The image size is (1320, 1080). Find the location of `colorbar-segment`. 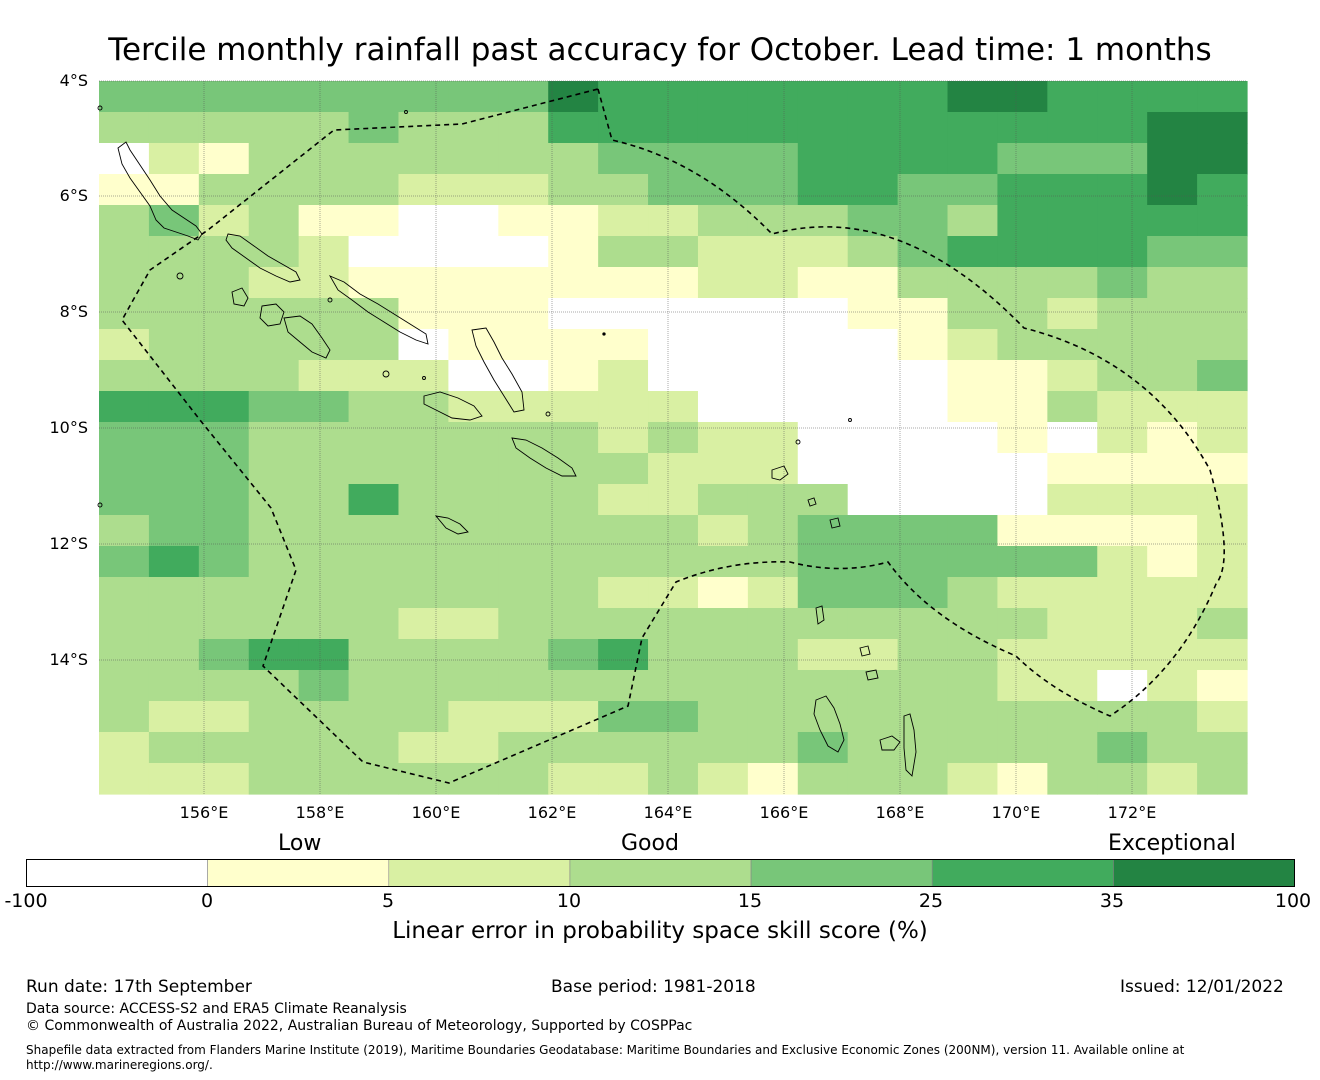

colorbar-segment is located at coordinates (1204, 873).